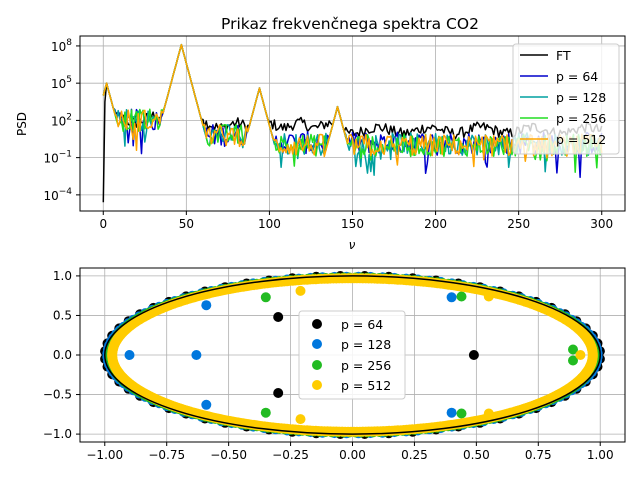  Describe the element at coordinates (317, 385) in the screenshot. I see `legend-marker-p512` at that location.